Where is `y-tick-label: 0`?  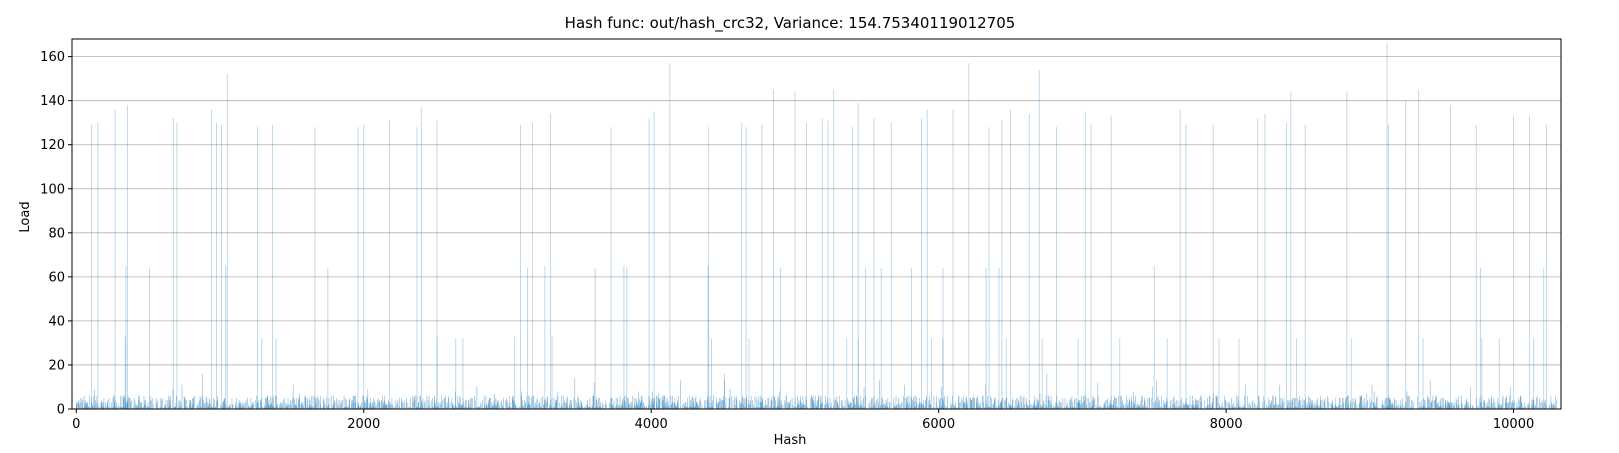
y-tick-label: 0 is located at coordinates (61, 410).